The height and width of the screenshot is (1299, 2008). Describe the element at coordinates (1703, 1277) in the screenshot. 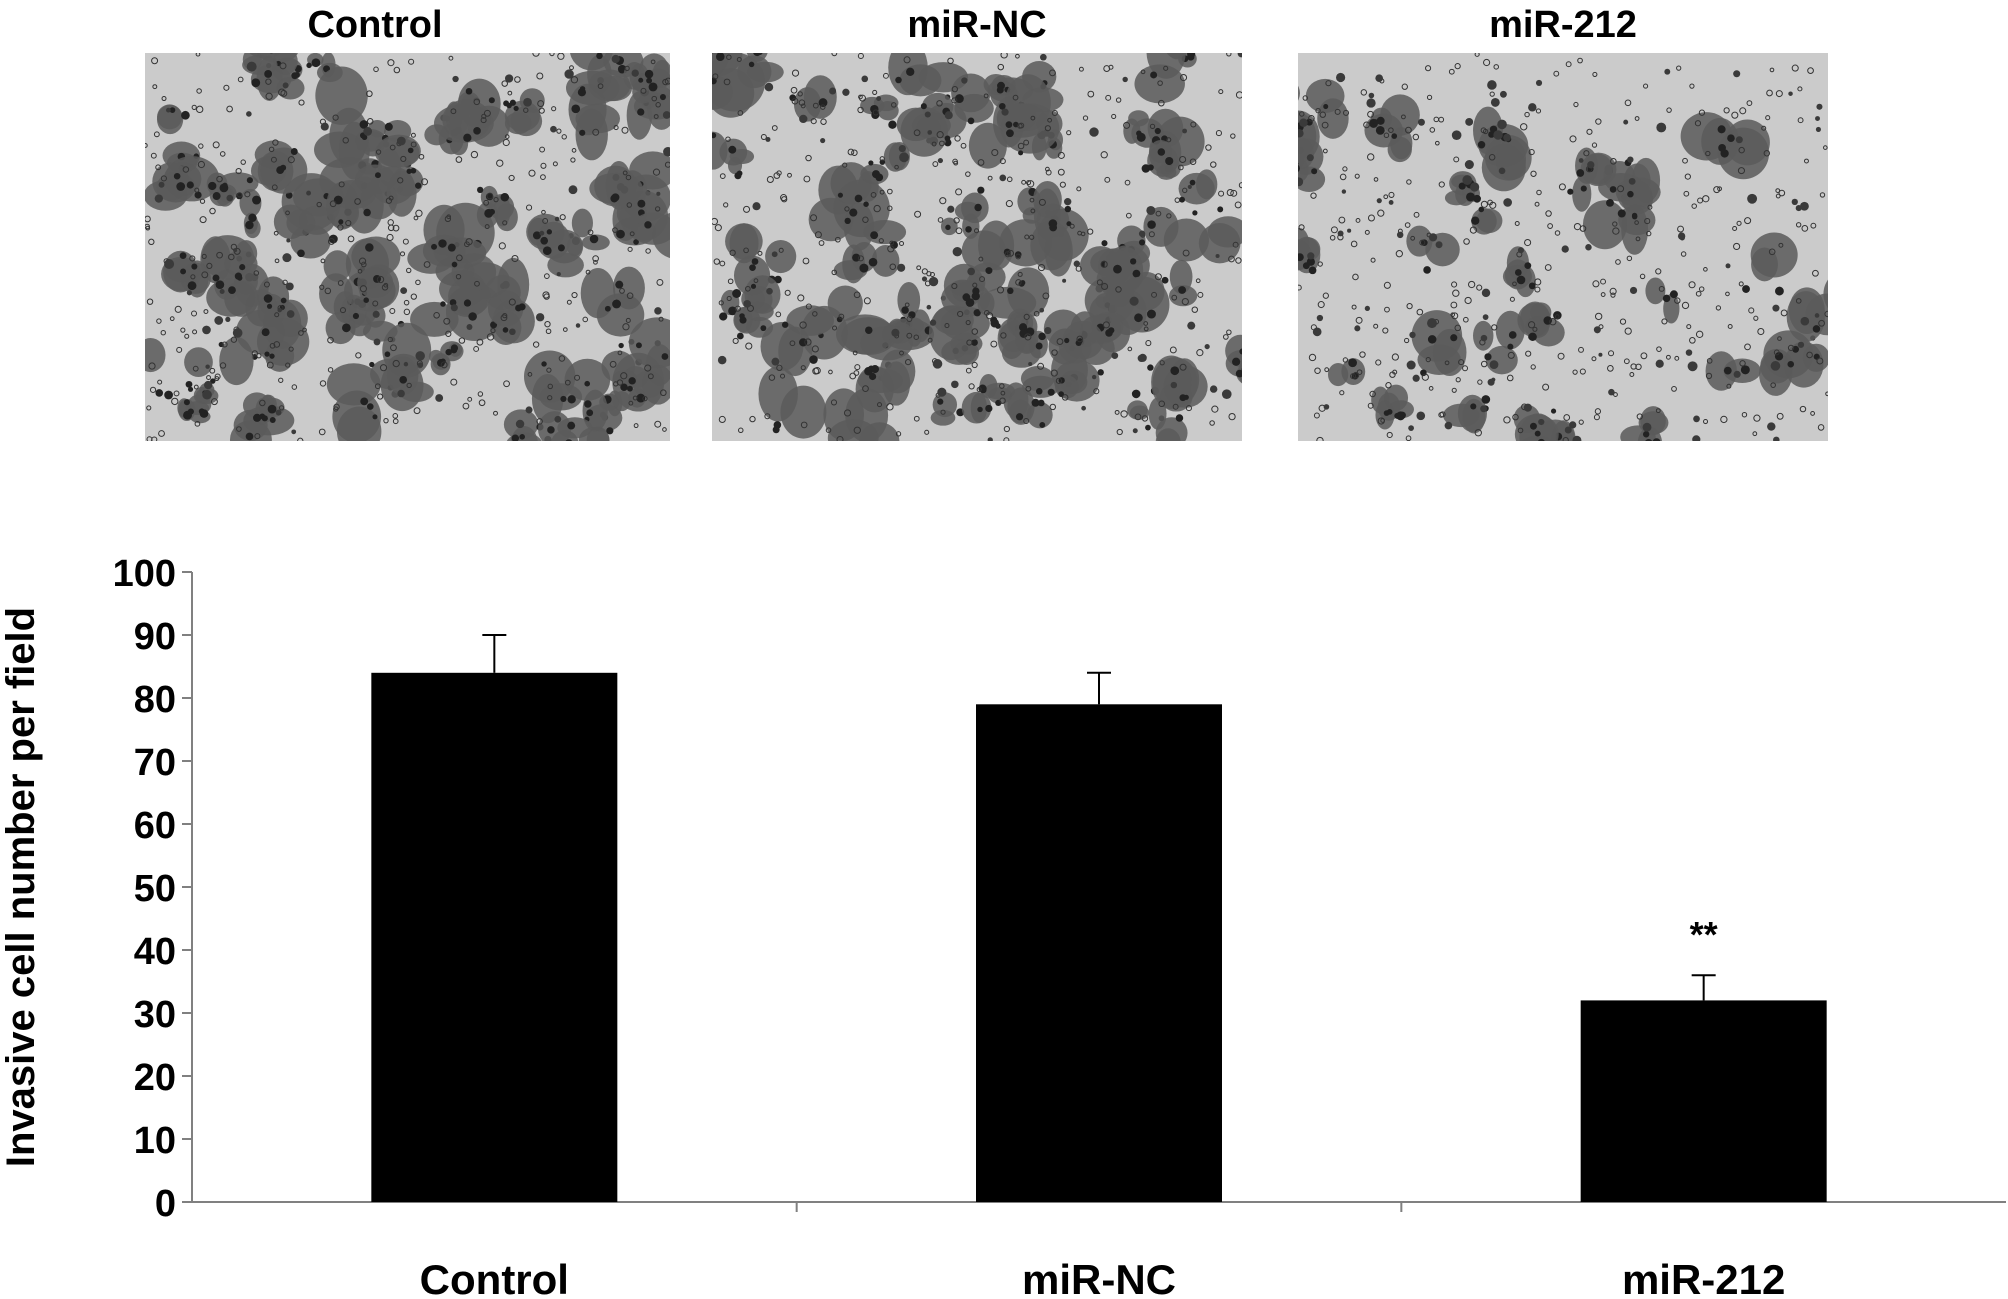

I see `x-tick-label: miR-212` at that location.